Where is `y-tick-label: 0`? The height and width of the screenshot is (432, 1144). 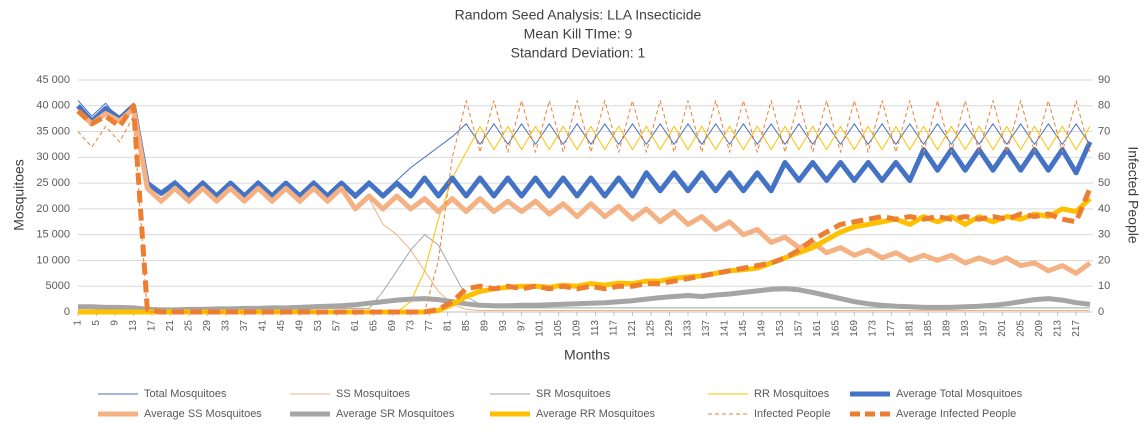 y-tick-label: 0 is located at coordinates (67, 312).